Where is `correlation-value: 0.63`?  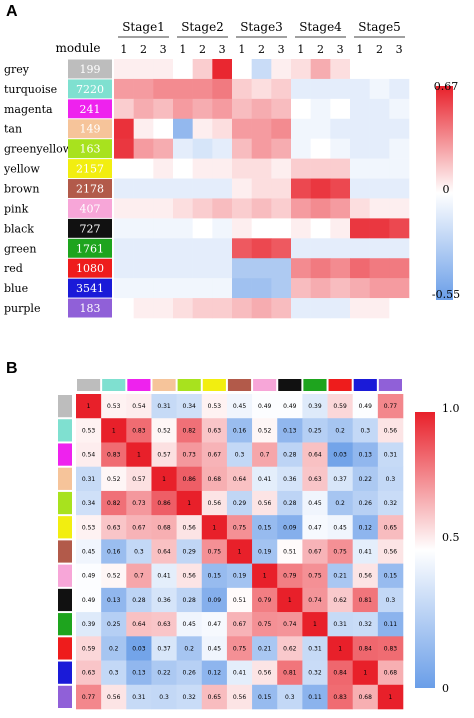 correlation-value: 0.63 is located at coordinates (315, 479).